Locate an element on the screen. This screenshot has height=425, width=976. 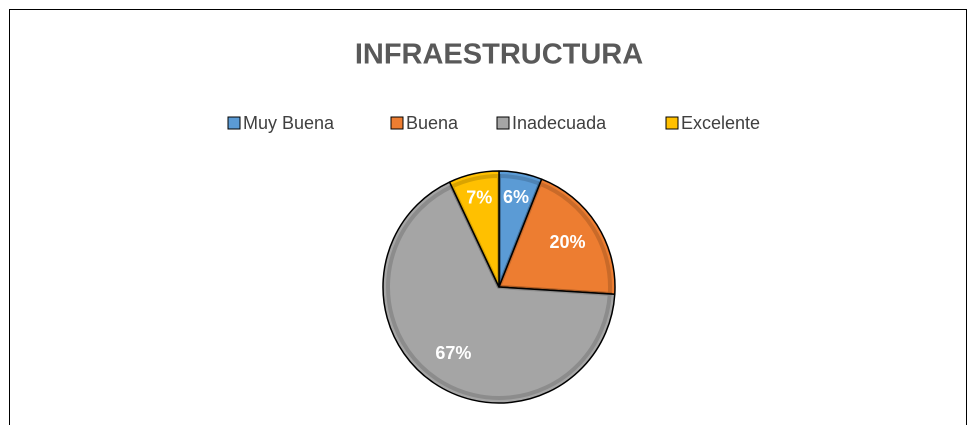
legend-label: Muy Buena is located at coordinates (289, 123).